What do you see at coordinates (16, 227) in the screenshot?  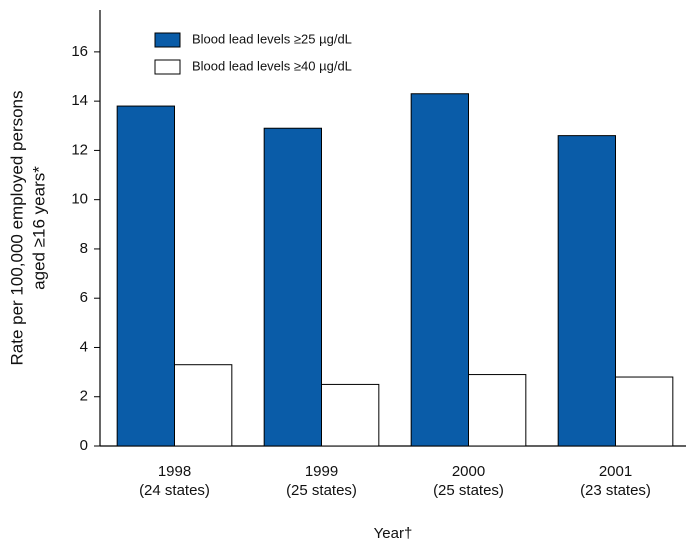 I see `y-axis-label: Rate per 100,000 employed persons` at bounding box center [16, 227].